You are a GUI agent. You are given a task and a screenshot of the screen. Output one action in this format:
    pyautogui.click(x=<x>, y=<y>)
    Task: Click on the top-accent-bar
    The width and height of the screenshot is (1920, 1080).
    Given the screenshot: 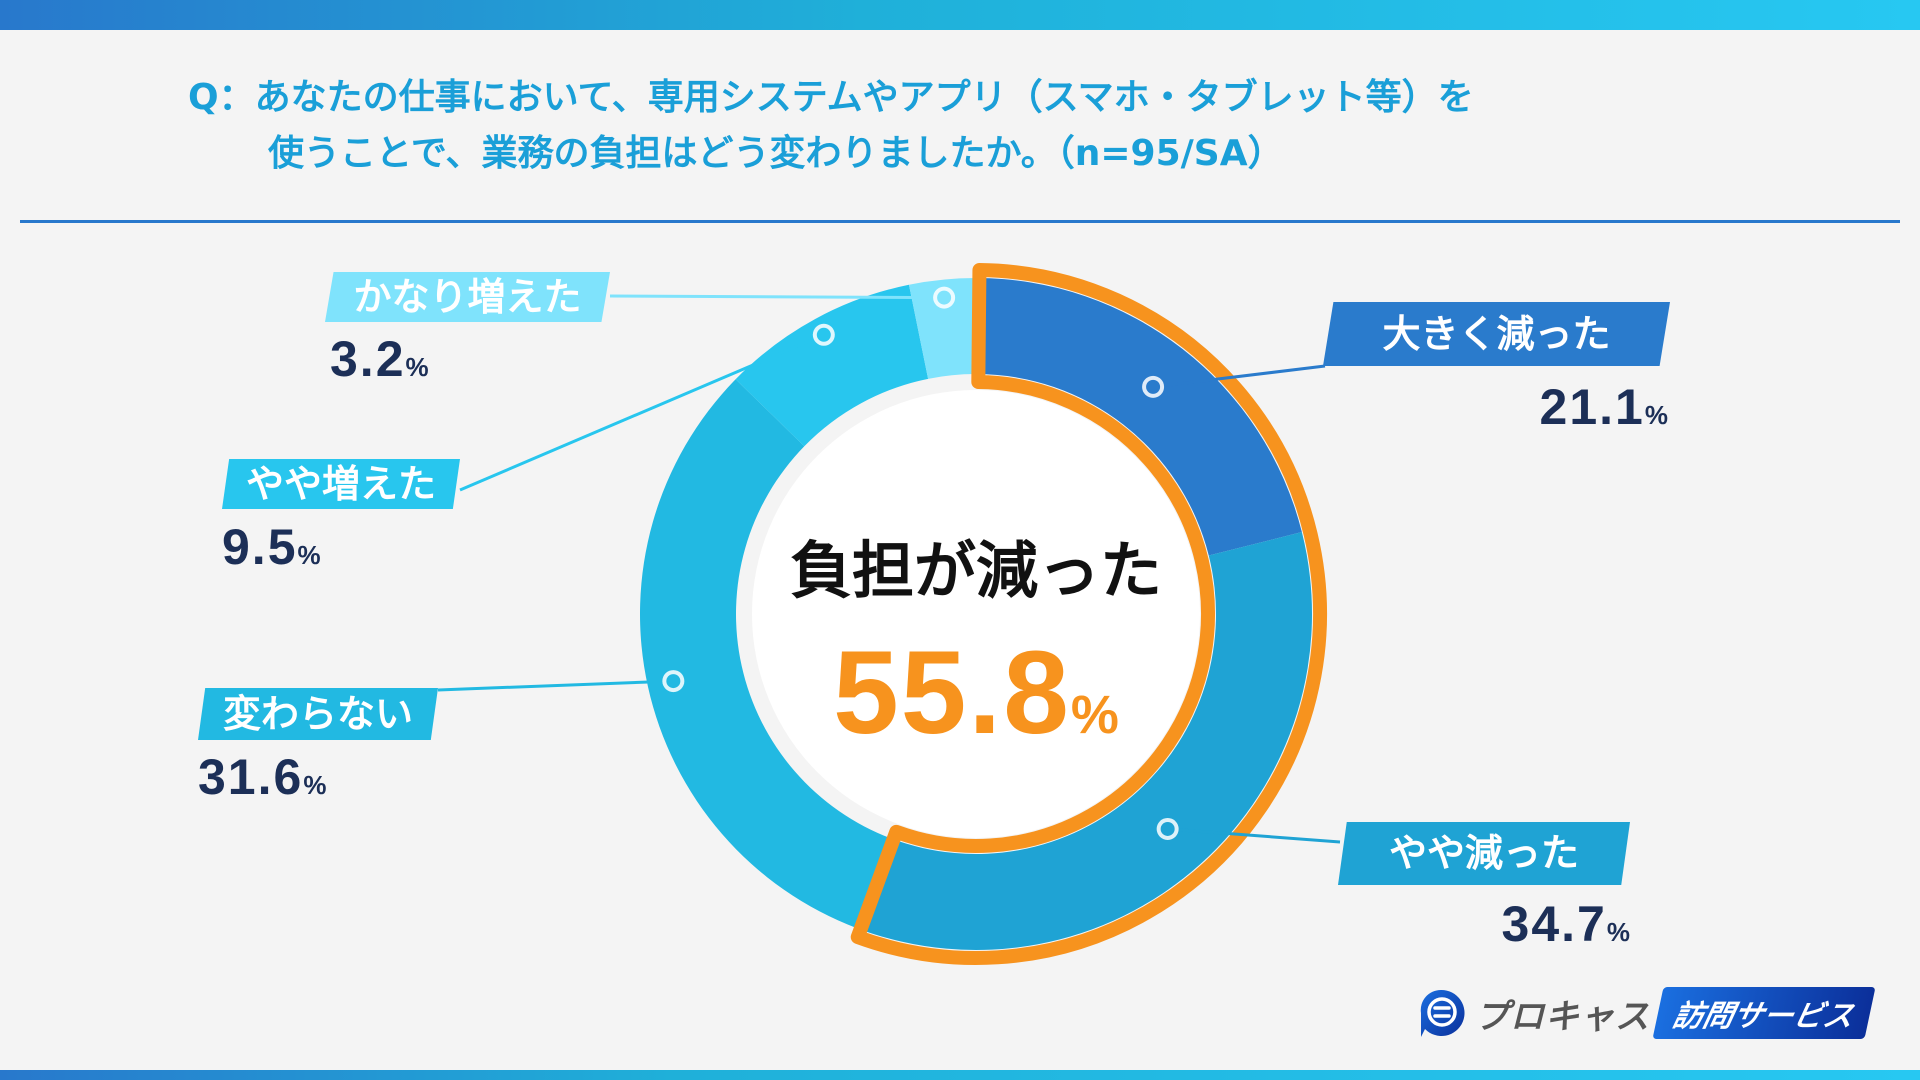 What is the action you would take?
    pyautogui.click(x=960, y=15)
    